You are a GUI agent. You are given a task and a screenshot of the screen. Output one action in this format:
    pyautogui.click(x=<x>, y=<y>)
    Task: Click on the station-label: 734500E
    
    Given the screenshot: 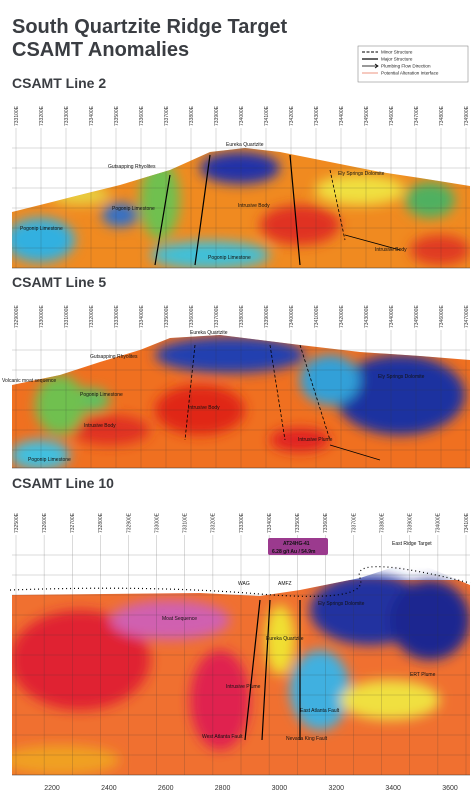 What is the action you would take?
    pyautogui.click(x=367, y=115)
    